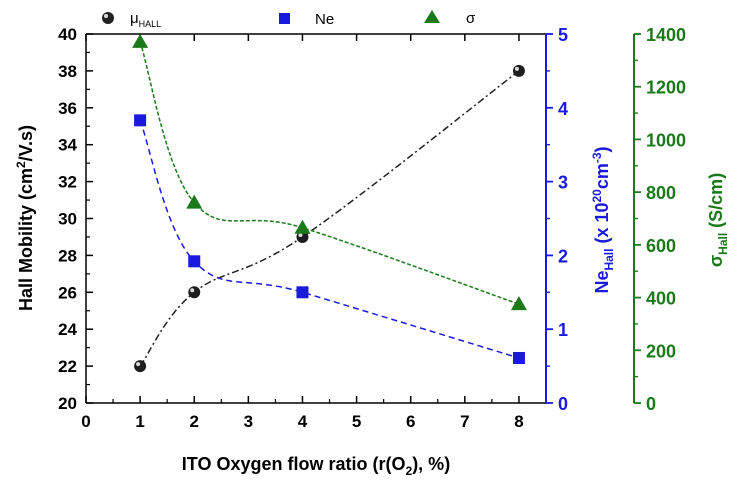  I want to click on x-axis-title: ITO Oxygen flow ratio (r(O2), %), so click(316, 466).